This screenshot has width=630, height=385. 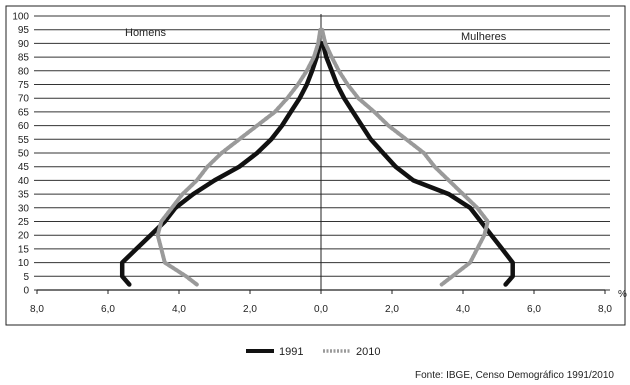 I want to click on y-tick-label: 40, so click(x=24, y=181).